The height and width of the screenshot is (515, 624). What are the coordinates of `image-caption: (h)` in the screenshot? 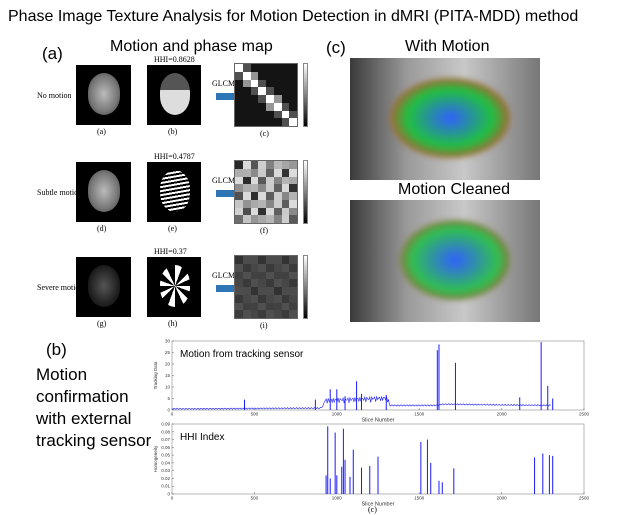 It's located at (173, 323).